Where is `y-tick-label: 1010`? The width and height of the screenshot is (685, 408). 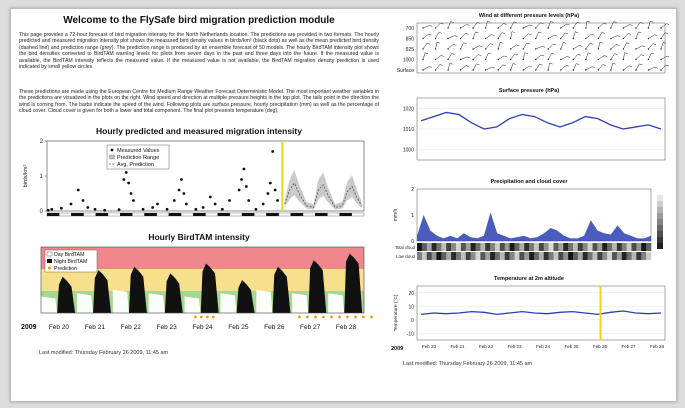 y-tick-label: 1010 is located at coordinates (408, 130).